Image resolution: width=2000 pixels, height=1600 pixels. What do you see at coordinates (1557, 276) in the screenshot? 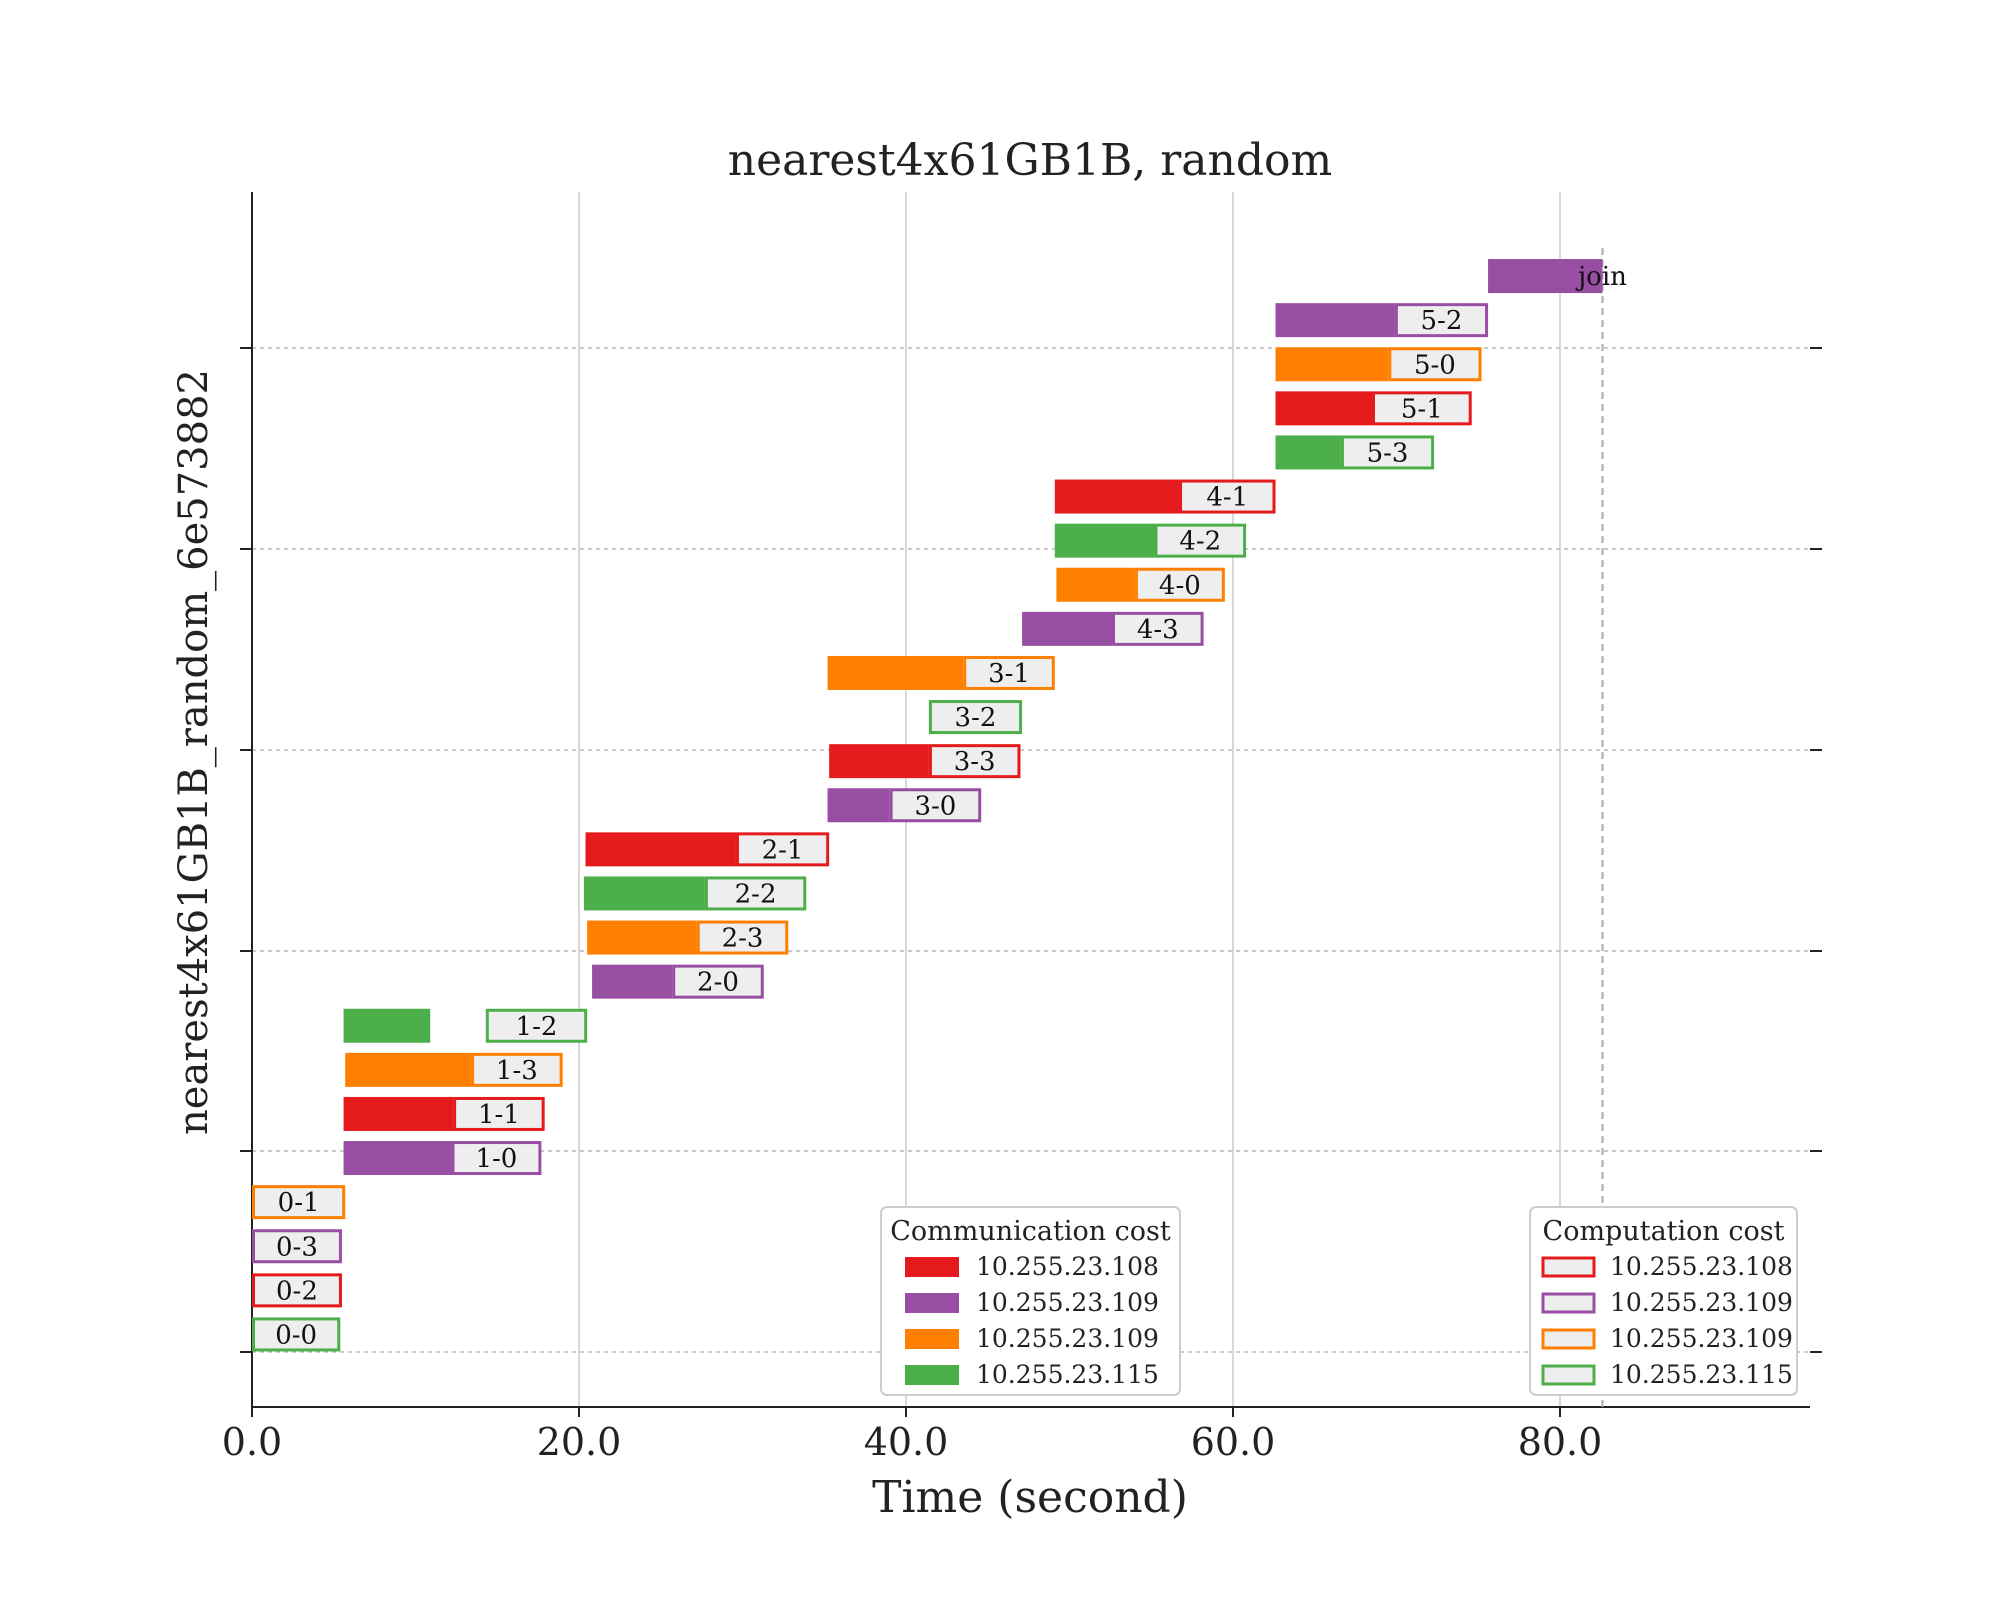
I see `task-bar-join: join` at bounding box center [1557, 276].